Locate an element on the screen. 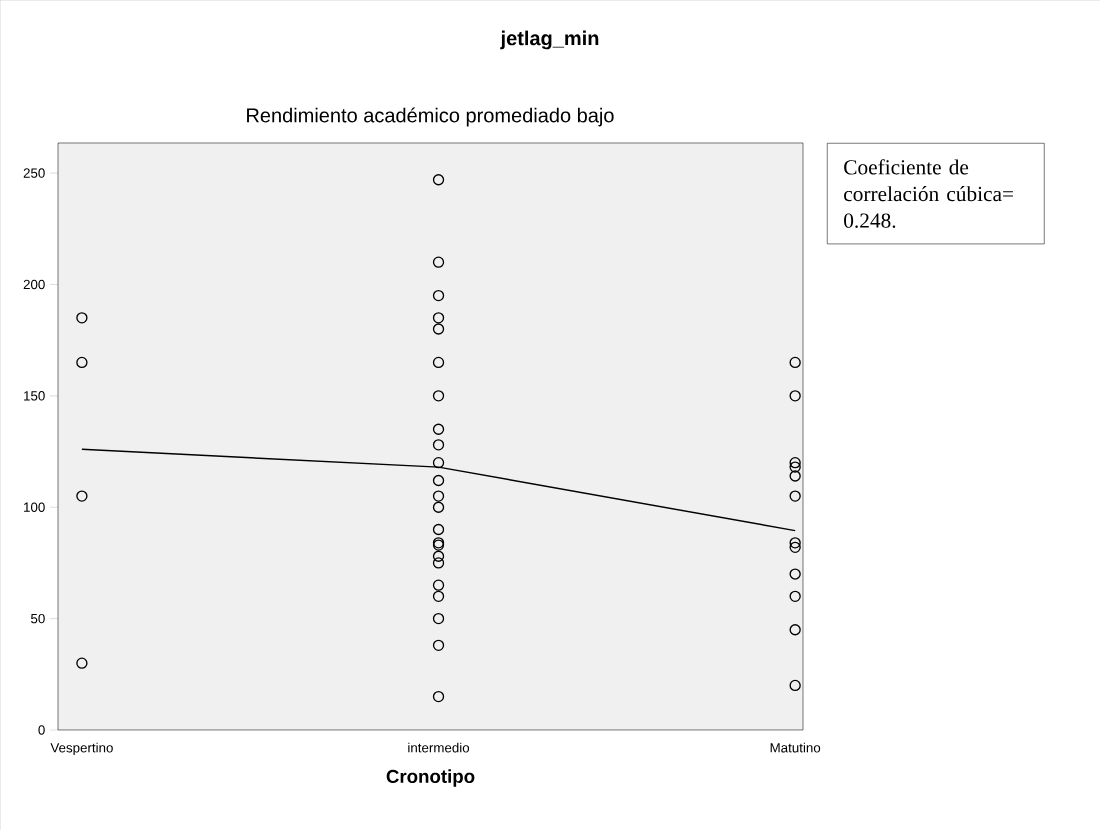  y-tick-label: 100 is located at coordinates (34, 507).